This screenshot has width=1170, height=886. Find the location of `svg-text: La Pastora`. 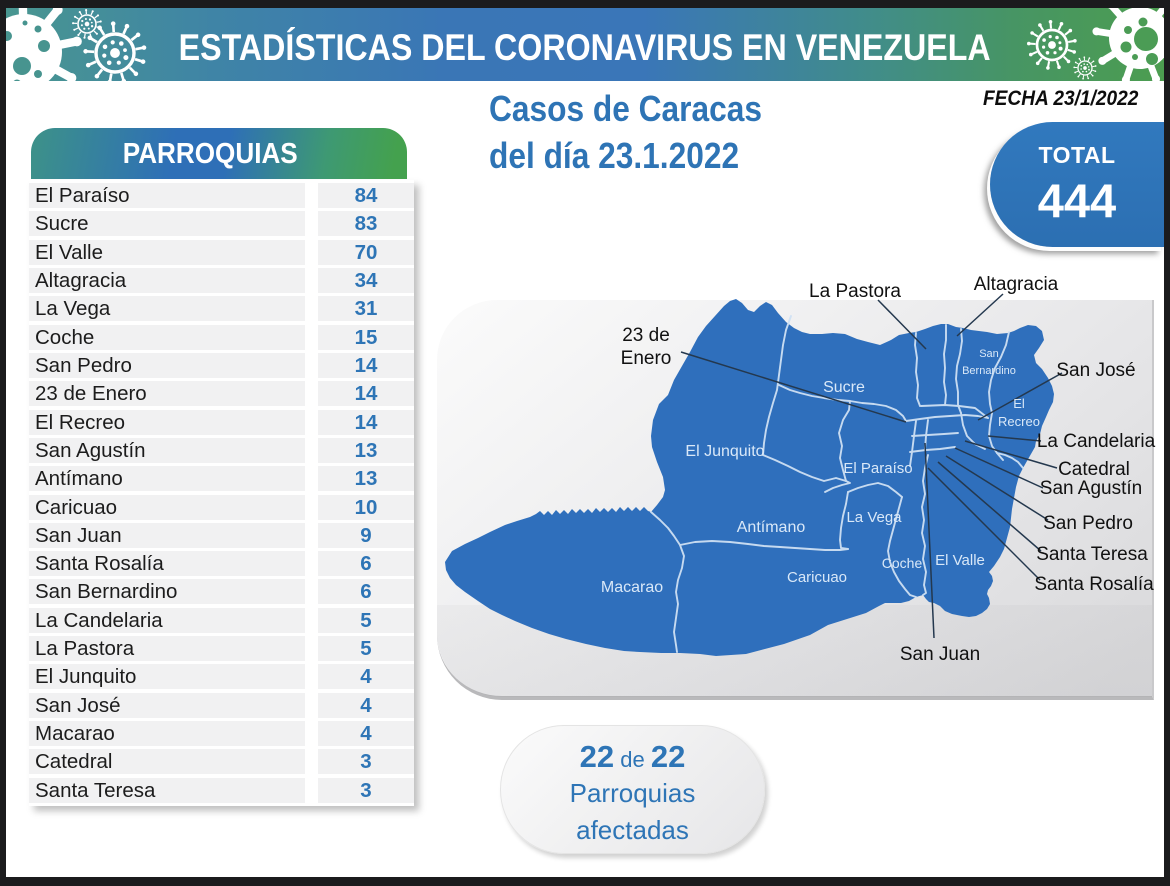

svg-text: La Pastora is located at coordinates (855, 291).